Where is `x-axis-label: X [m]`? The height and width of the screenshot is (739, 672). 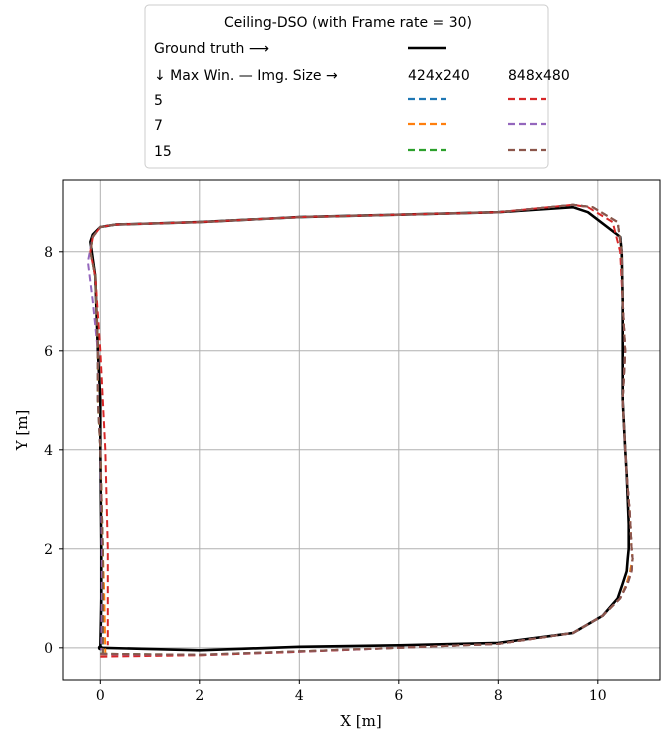
x-axis-label: X [m] is located at coordinates (360, 721).